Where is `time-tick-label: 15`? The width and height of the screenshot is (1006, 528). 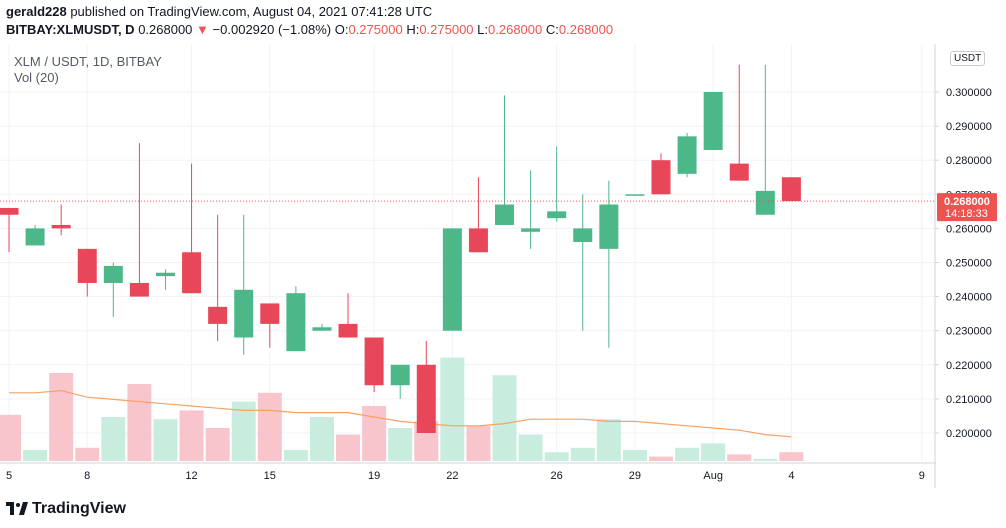 time-tick-label: 15 is located at coordinates (270, 476).